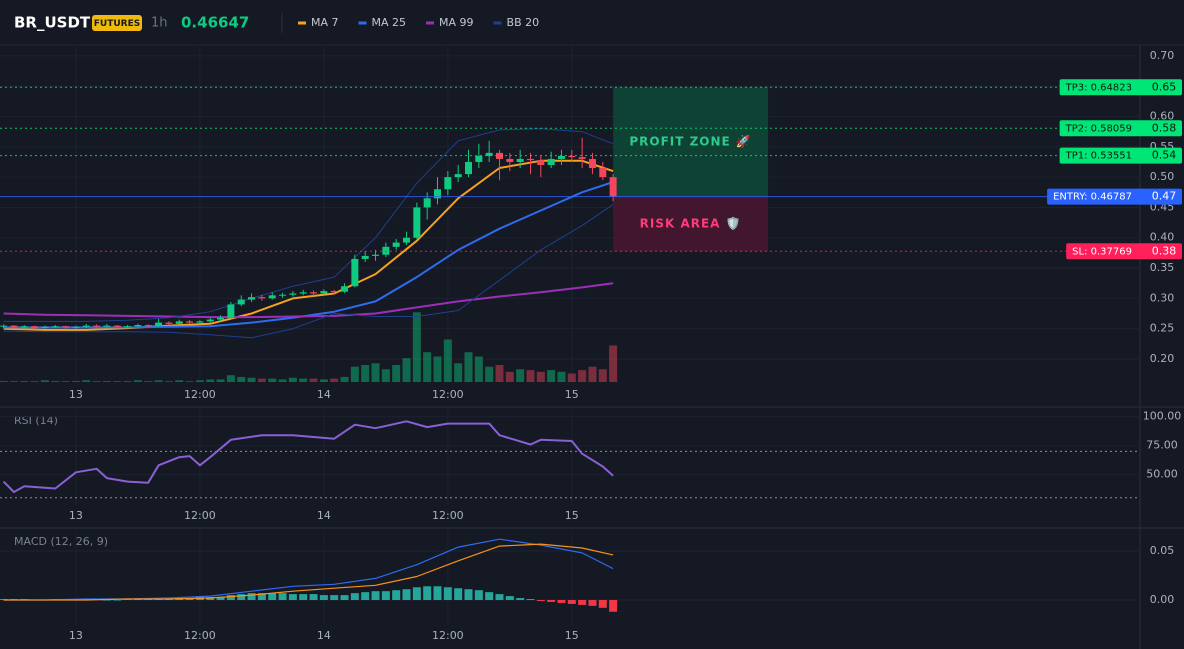 Image resolution: width=1184 pixels, height=649 pixels. I want to click on y-tick-label: 0.00, so click(1162, 599).